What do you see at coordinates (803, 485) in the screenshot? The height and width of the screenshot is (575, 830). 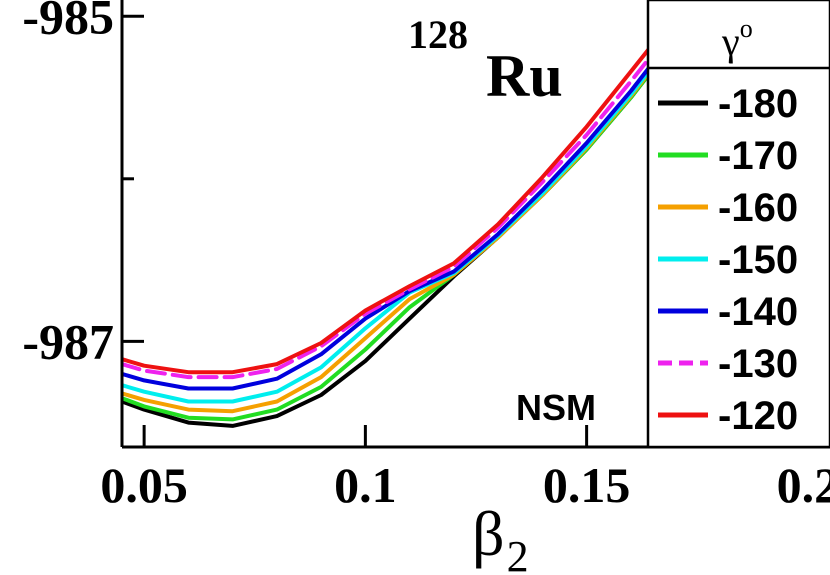 I see `x-tick-label: 0.2` at bounding box center [803, 485].